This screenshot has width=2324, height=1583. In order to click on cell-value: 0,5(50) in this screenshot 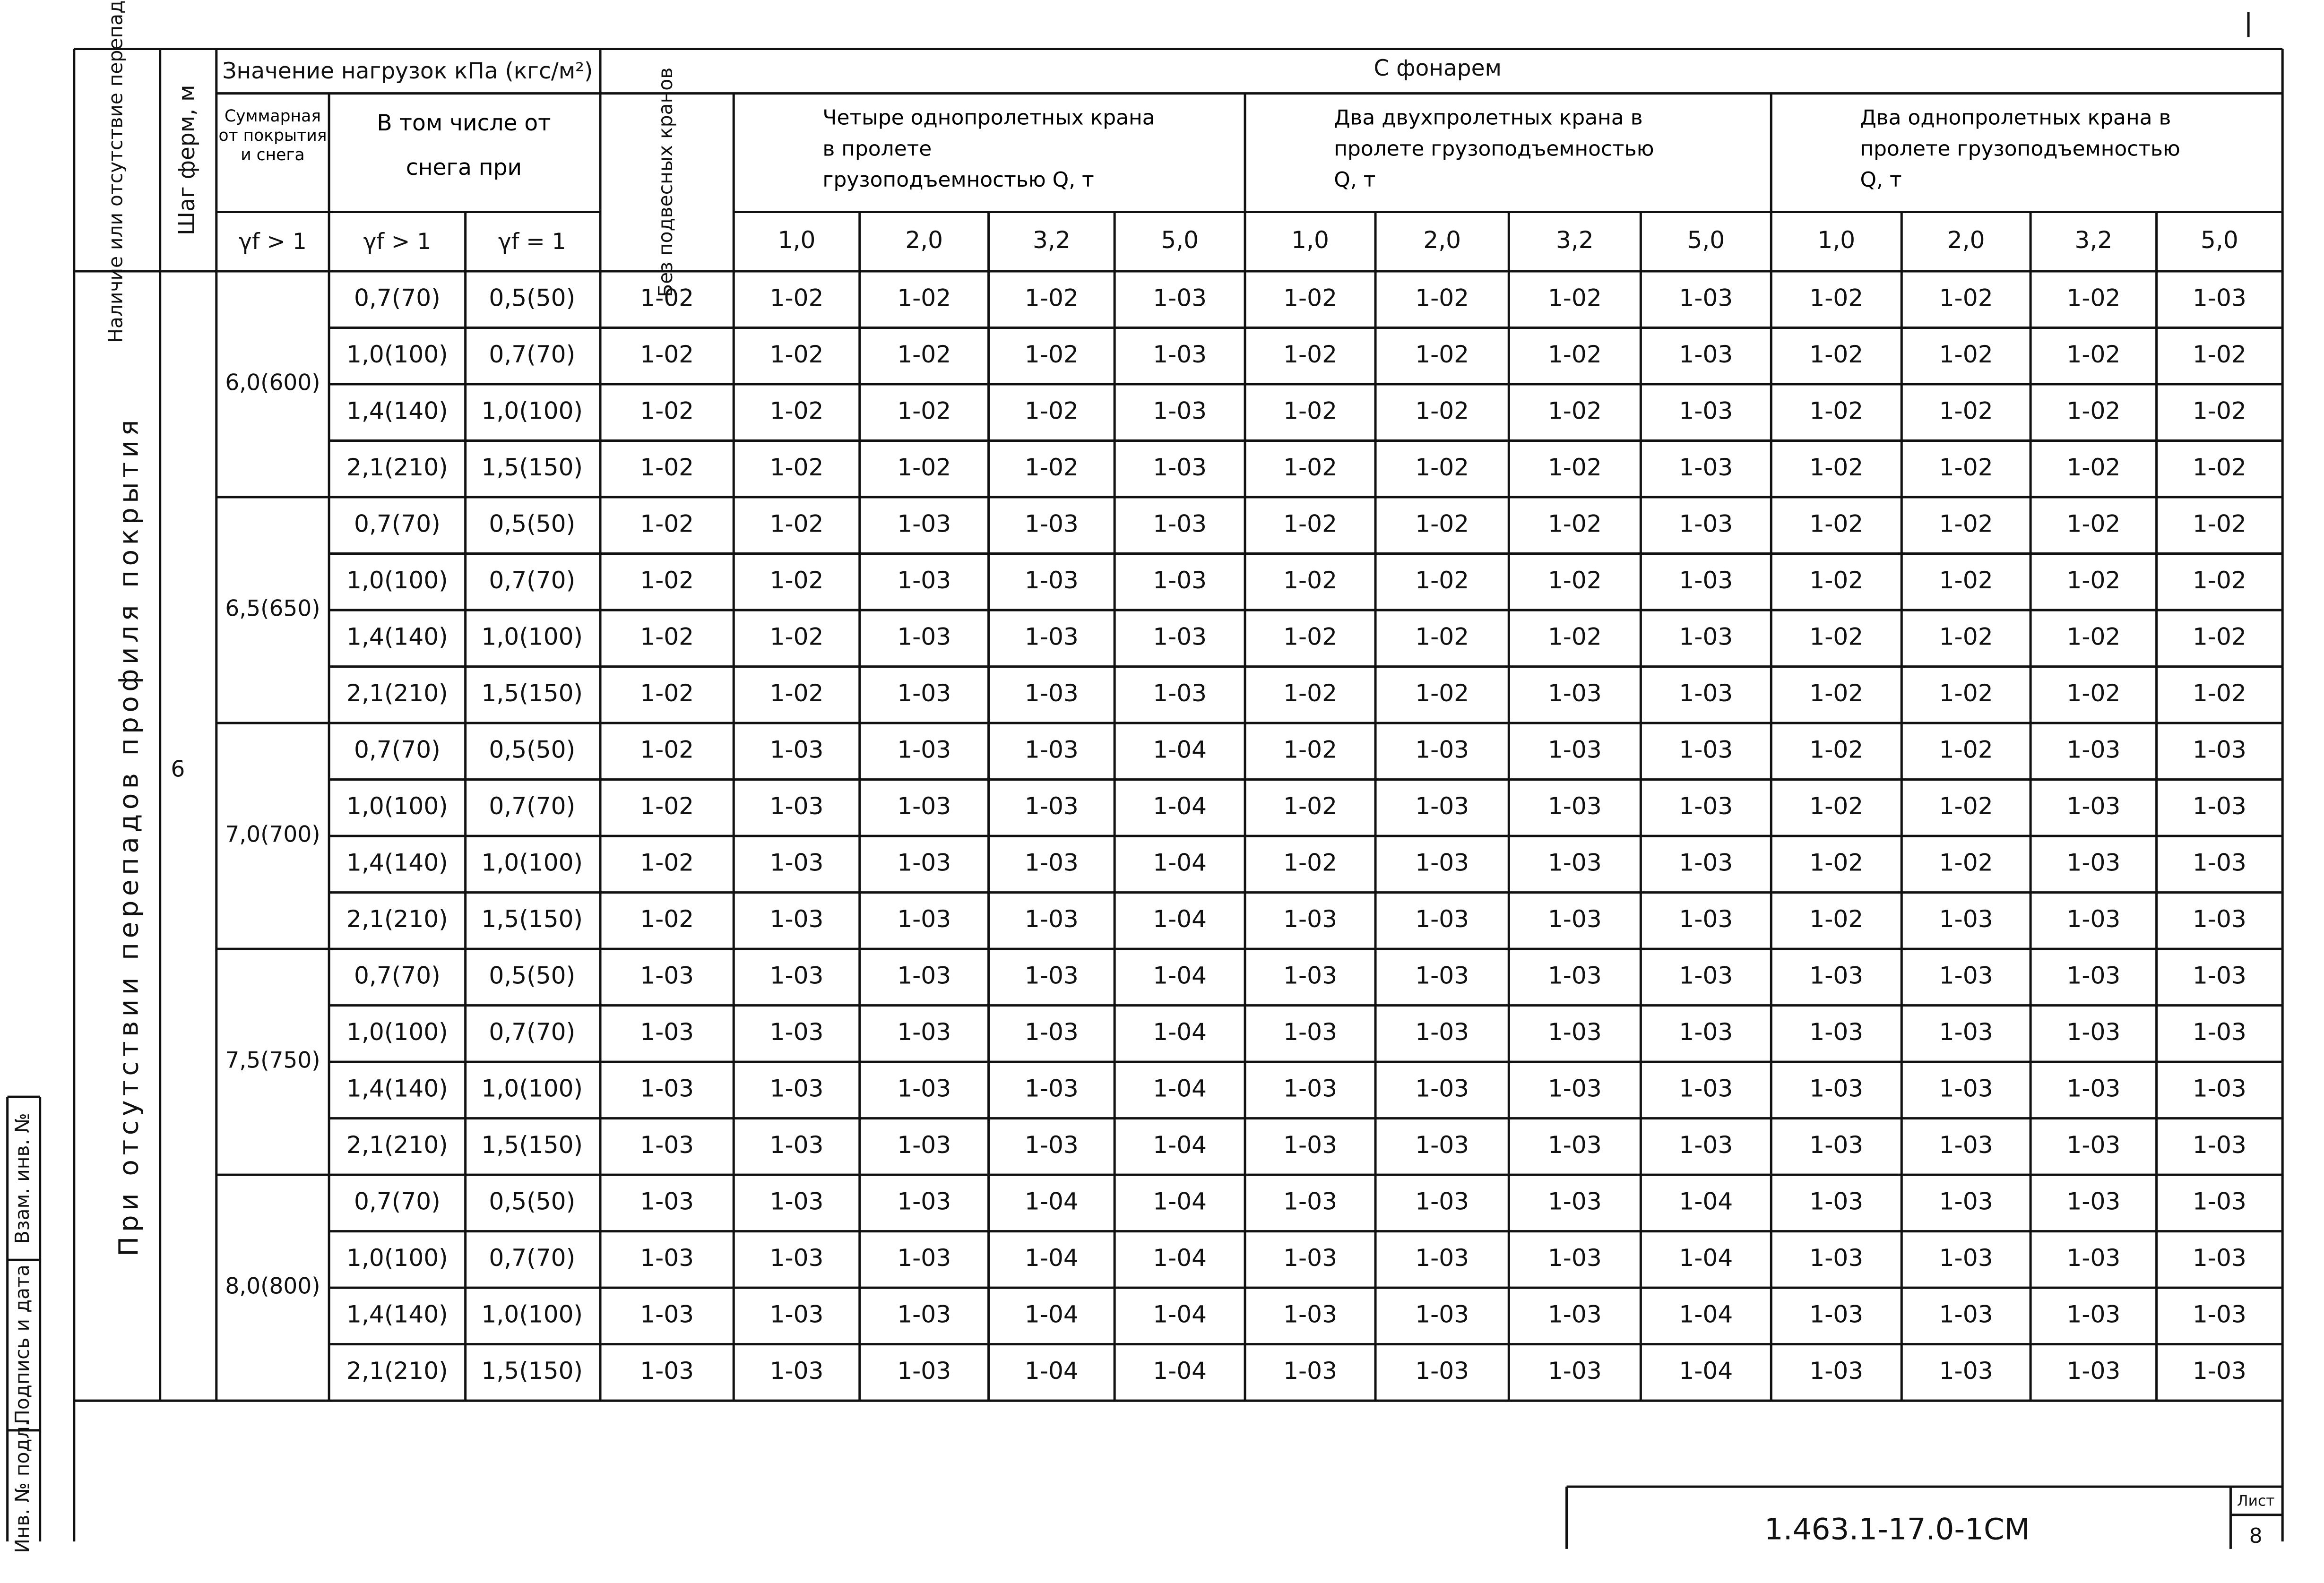, I will do `click(532, 1201)`.